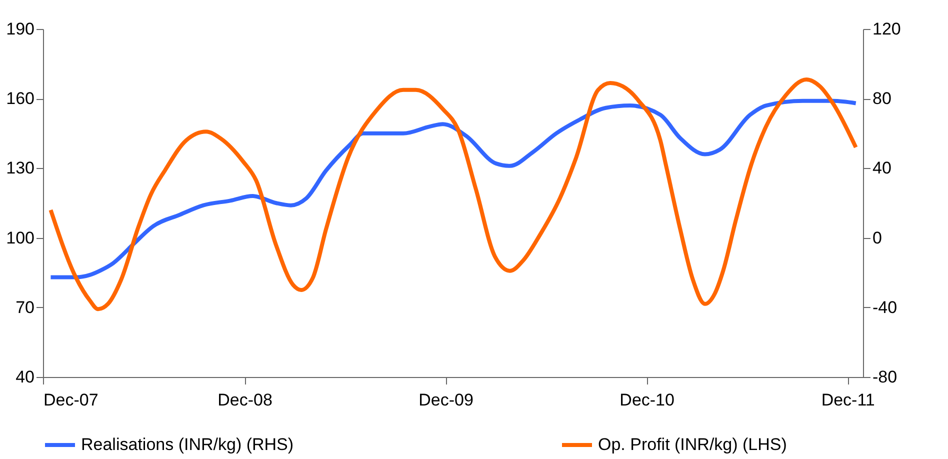 The width and height of the screenshot is (948, 459). Describe the element at coordinates (25, 377) in the screenshot. I see `y-tick-label: 40` at that location.